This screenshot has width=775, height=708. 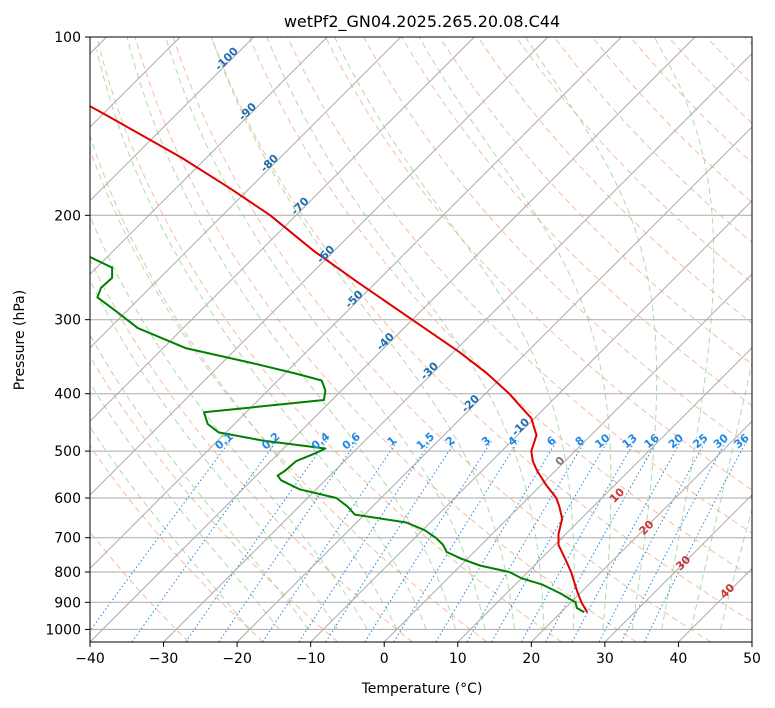 What do you see at coordinates (67, 499) in the screenshot?
I see `y-tick-label: 600` at bounding box center [67, 499].